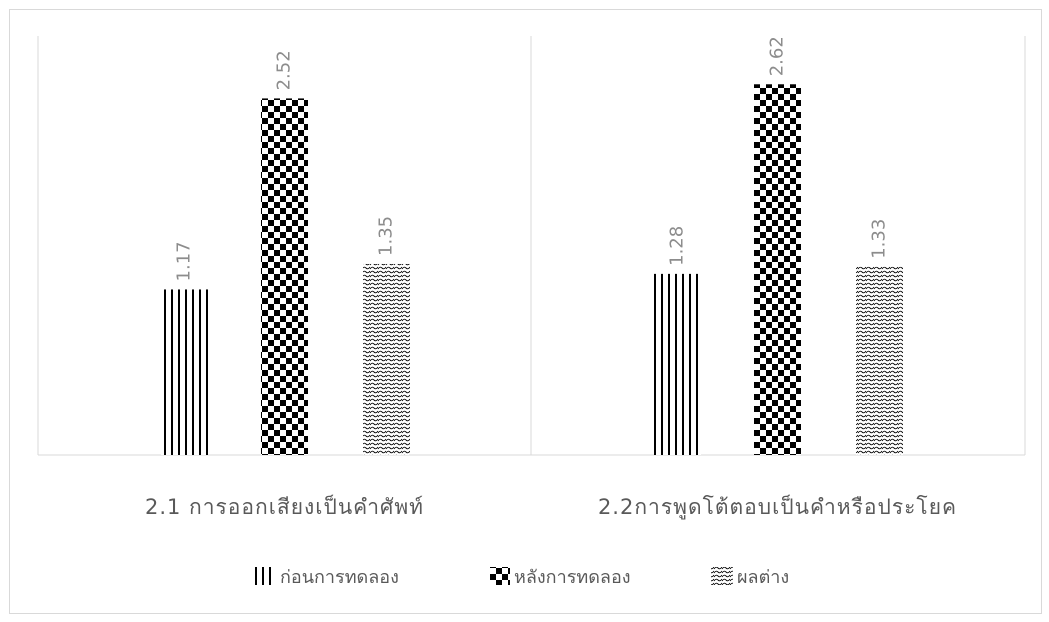  Describe the element at coordinates (777, 56) in the screenshot. I see `data-label-2-2: 2.62` at that location.